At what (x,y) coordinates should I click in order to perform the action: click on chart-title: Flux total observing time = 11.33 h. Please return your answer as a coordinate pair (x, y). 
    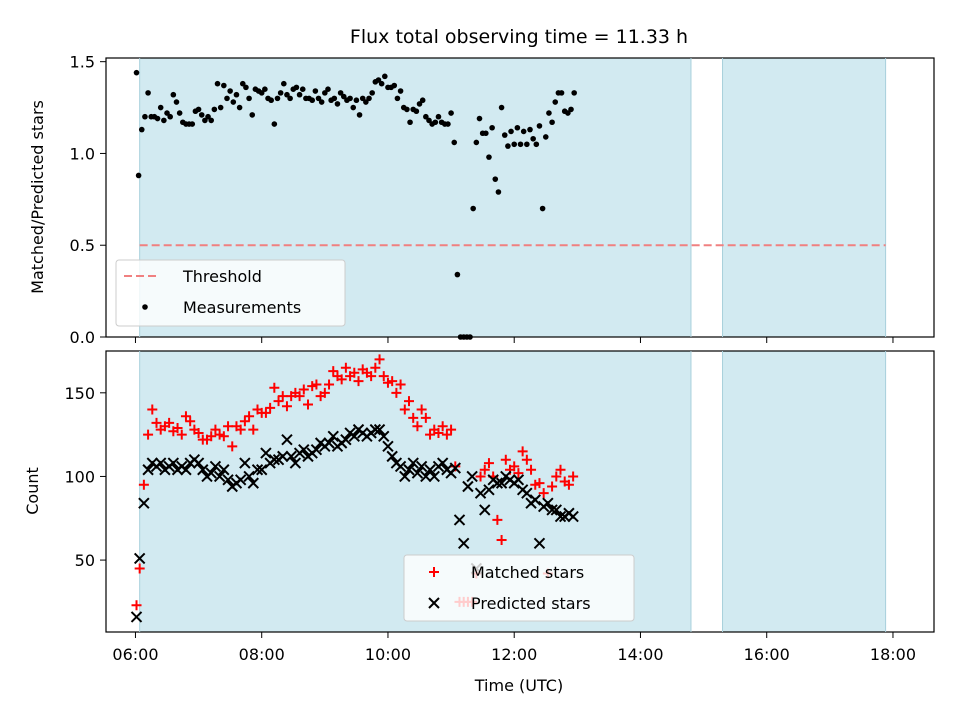
    Looking at the image, I should click on (519, 37).